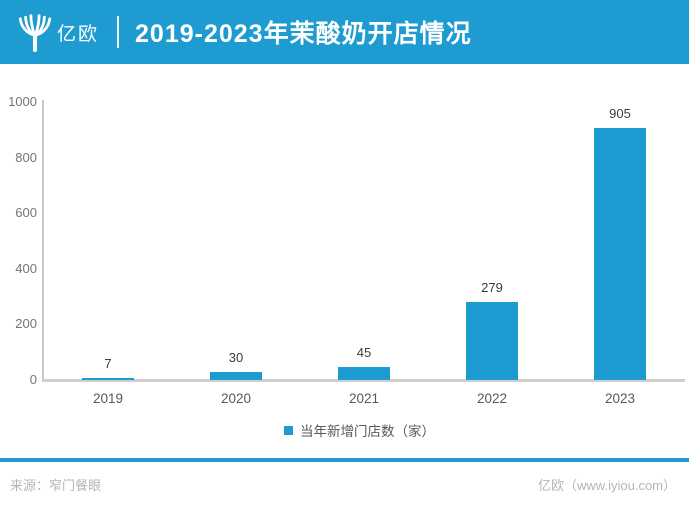  Describe the element at coordinates (492, 287) in the screenshot. I see `bar-value-label: 279` at that location.